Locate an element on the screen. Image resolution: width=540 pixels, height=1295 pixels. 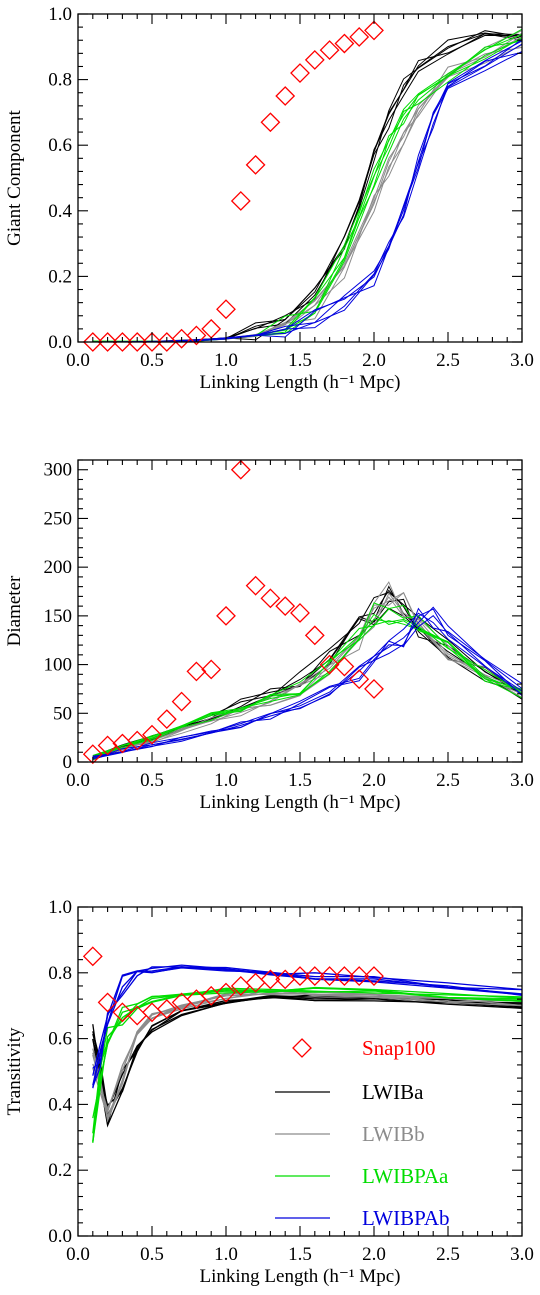
y-tick-label: 250 is located at coordinates (58, 518).